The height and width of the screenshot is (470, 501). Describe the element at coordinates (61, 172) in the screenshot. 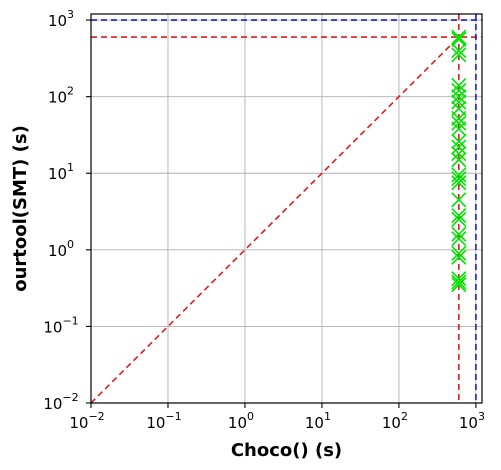

I see `y-tick-label-3: 10¹` at that location.